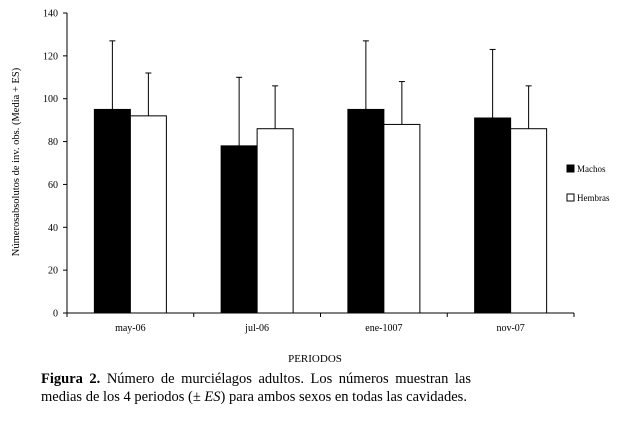 This screenshot has width=619, height=426. I want to click on x-tick-label: may-06, so click(130, 328).